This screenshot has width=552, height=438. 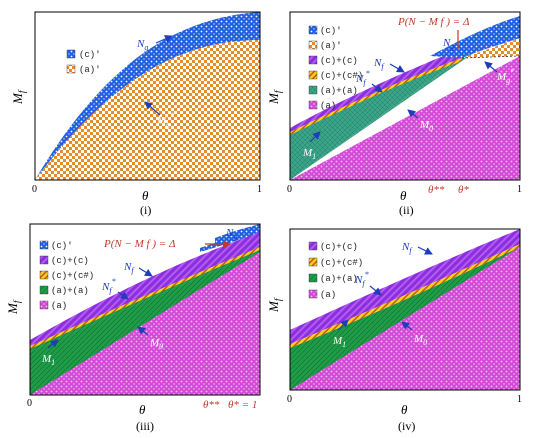 What do you see at coordinates (406, 426) in the screenshot?
I see `panel-caption-iv: (iv)` at bounding box center [406, 426].